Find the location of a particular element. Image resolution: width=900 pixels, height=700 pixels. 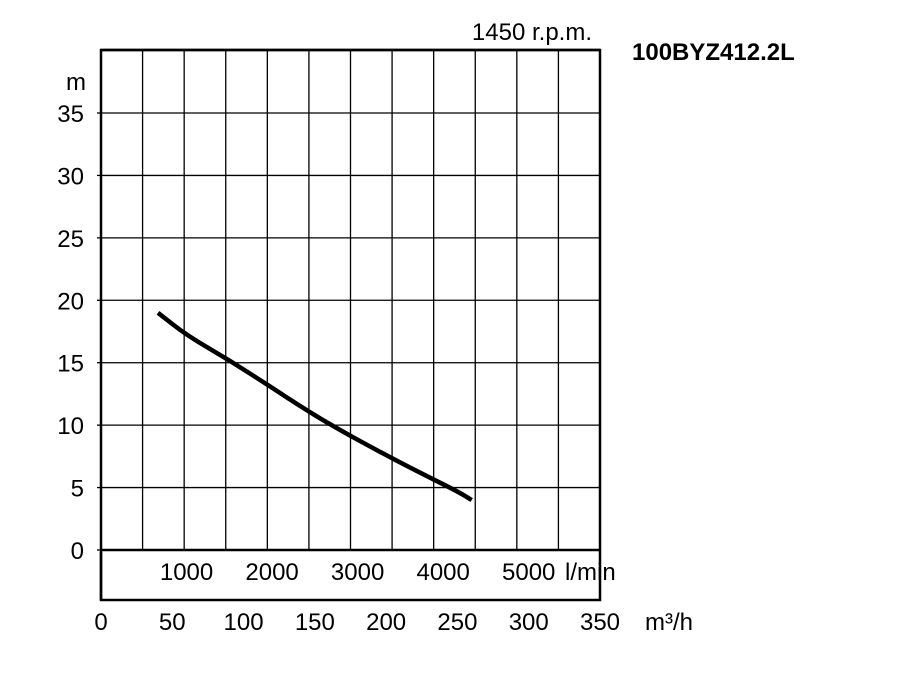

y-tick-label: 30 is located at coordinates (70, 176).